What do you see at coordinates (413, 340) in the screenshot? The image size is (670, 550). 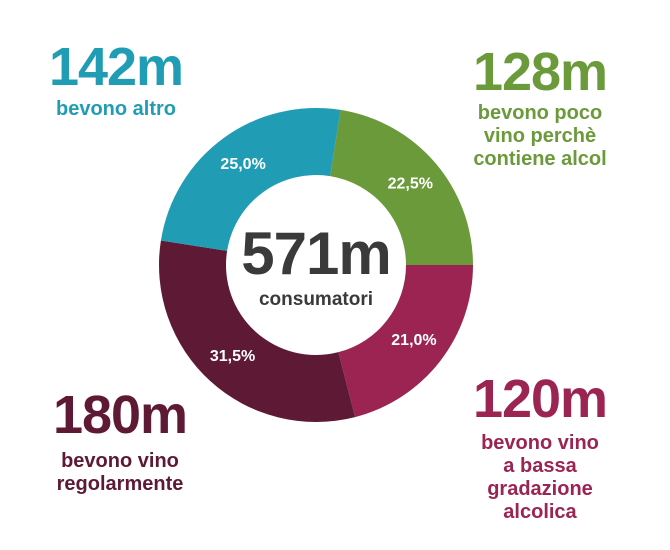 I see `value-label: 21,0%` at bounding box center [413, 340].